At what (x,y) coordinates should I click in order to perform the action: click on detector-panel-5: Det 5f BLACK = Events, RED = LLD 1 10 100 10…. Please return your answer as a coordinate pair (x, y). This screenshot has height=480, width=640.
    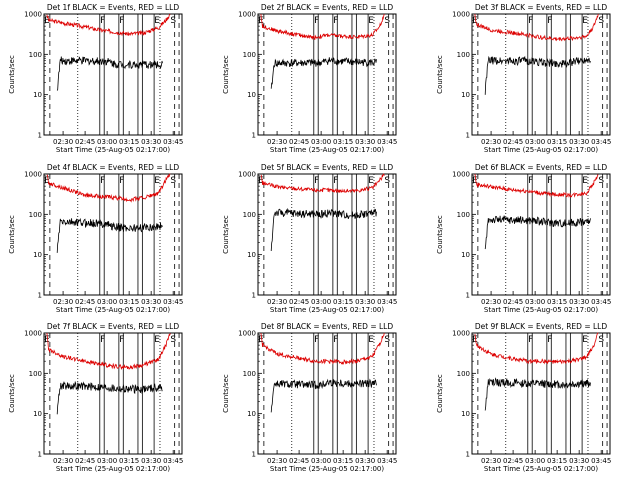
    Looking at the image, I should click on (309, 238).